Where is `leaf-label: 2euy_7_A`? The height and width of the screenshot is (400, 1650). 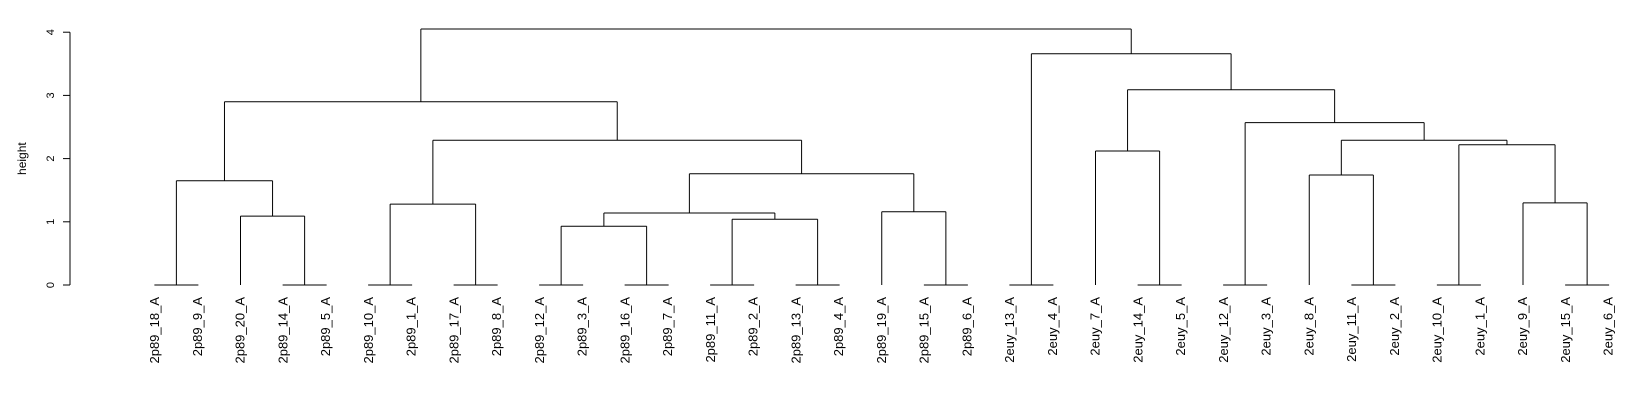 leaf-label: 2euy_7_A is located at coordinates (1095, 326).